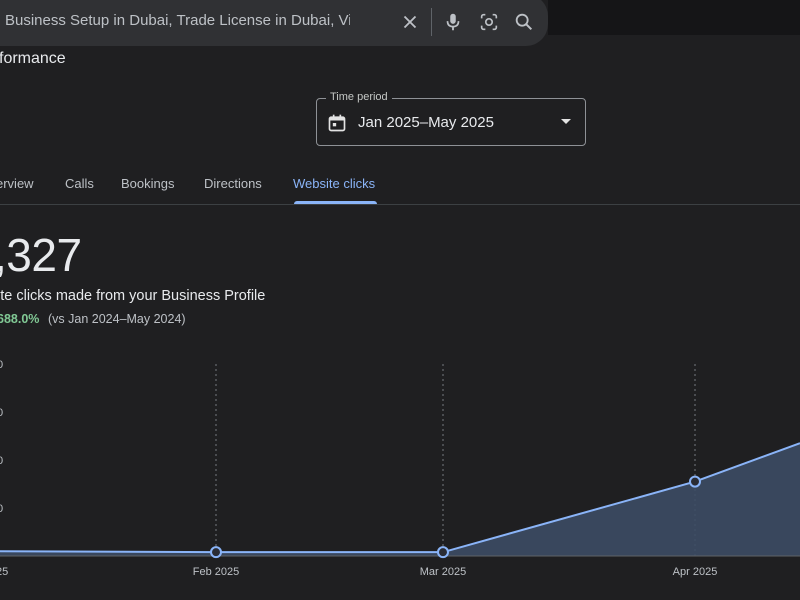 The height and width of the screenshot is (600, 800). Describe the element at coordinates (337, 123) in the screenshot. I see `calendar-icon` at that location.